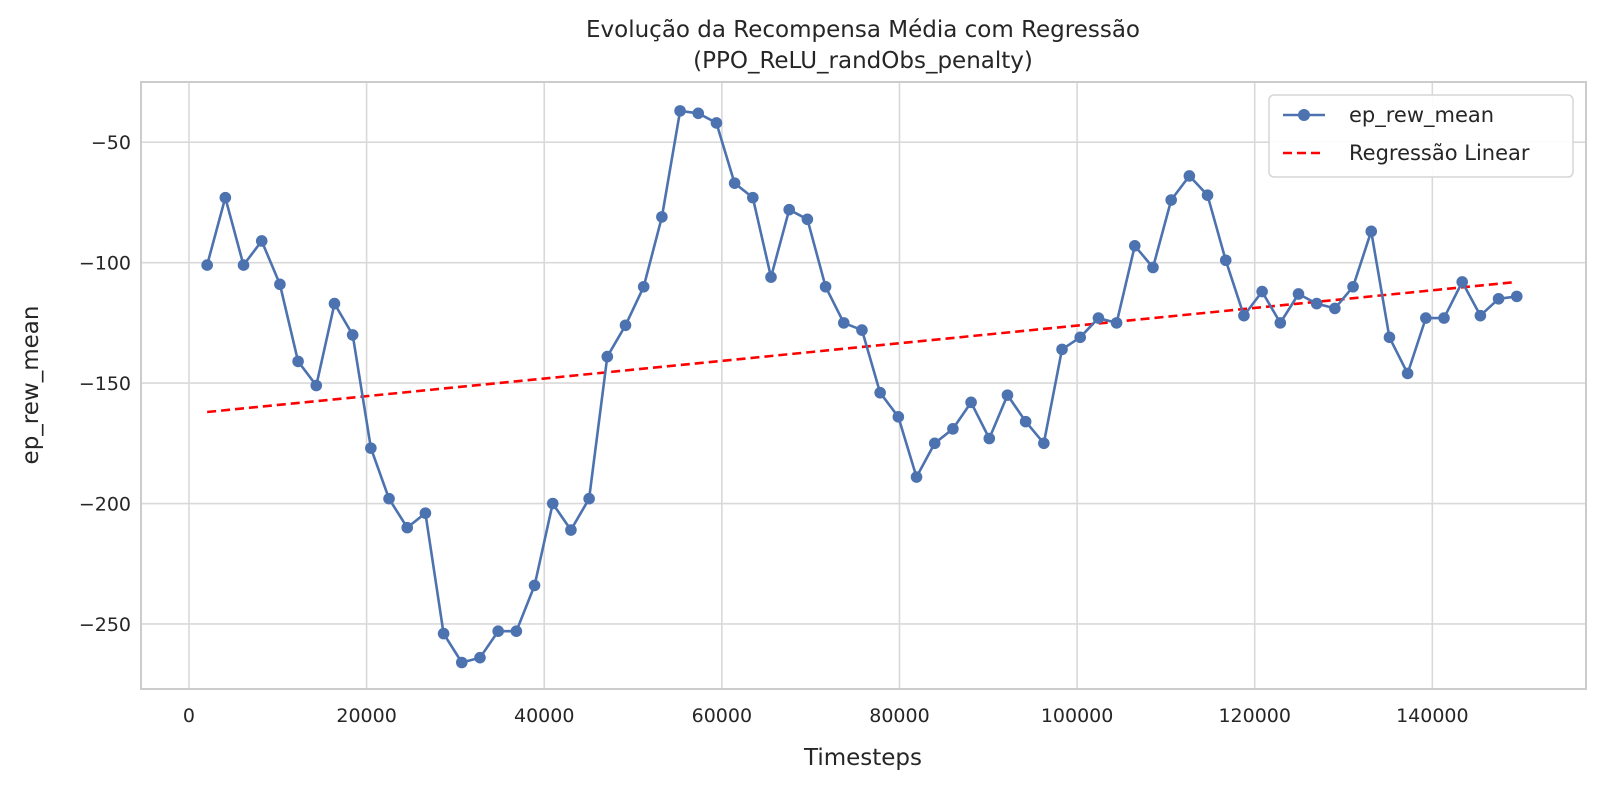 This screenshot has height=786, width=1600. I want to click on x-tick-label: 60000, so click(722, 716).